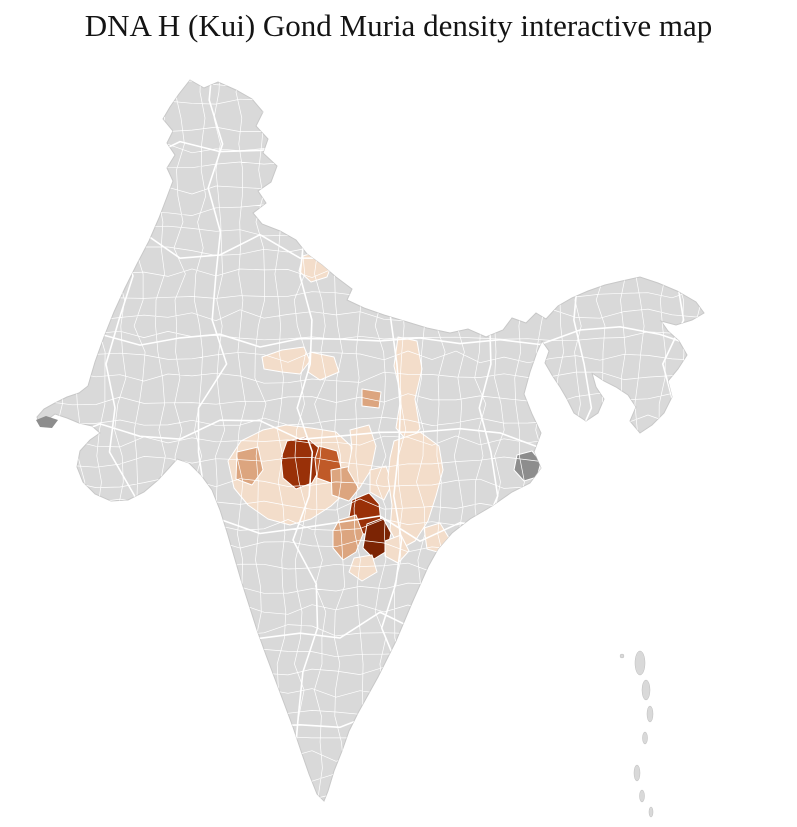 This screenshot has height=827, width=797. I want to click on andaman-nicobar-islands, so click(636, 734).